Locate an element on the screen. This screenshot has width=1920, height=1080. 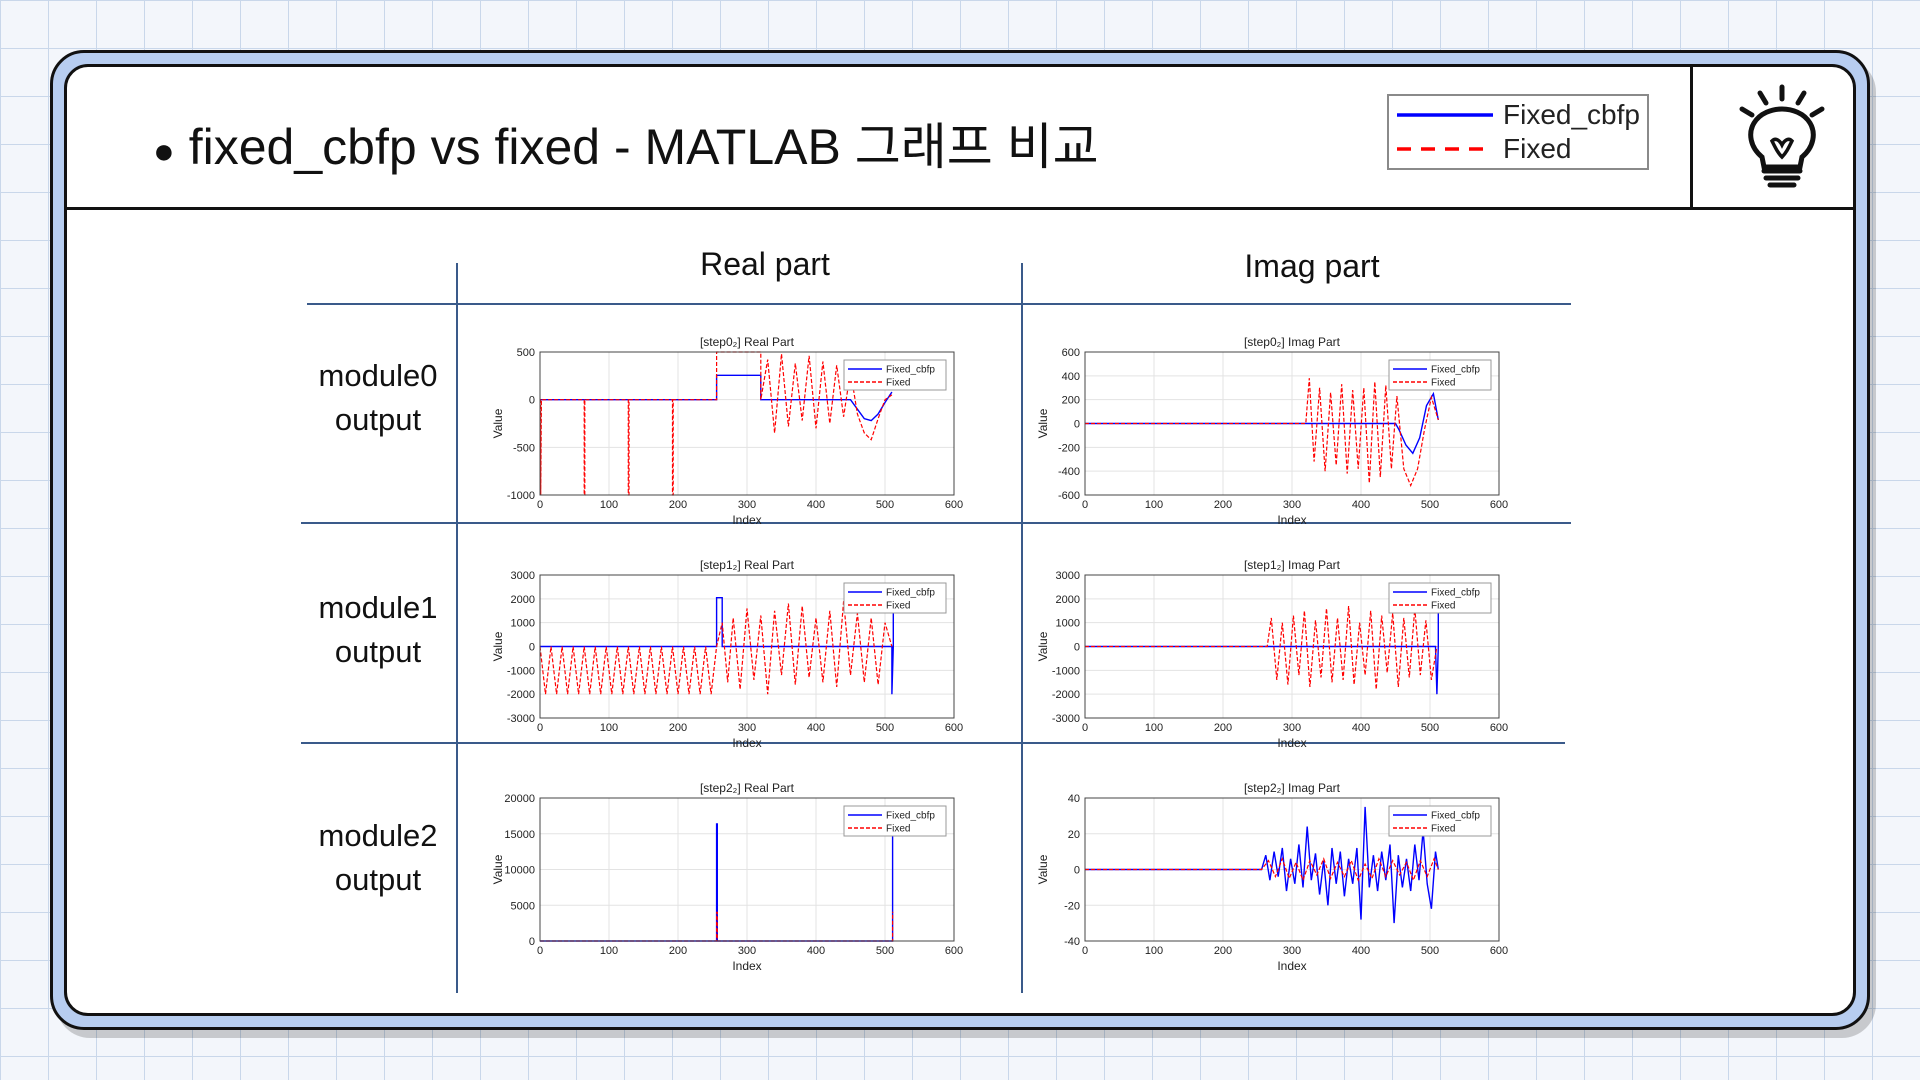
y-tick-label: 20000 is located at coordinates (519, 799).